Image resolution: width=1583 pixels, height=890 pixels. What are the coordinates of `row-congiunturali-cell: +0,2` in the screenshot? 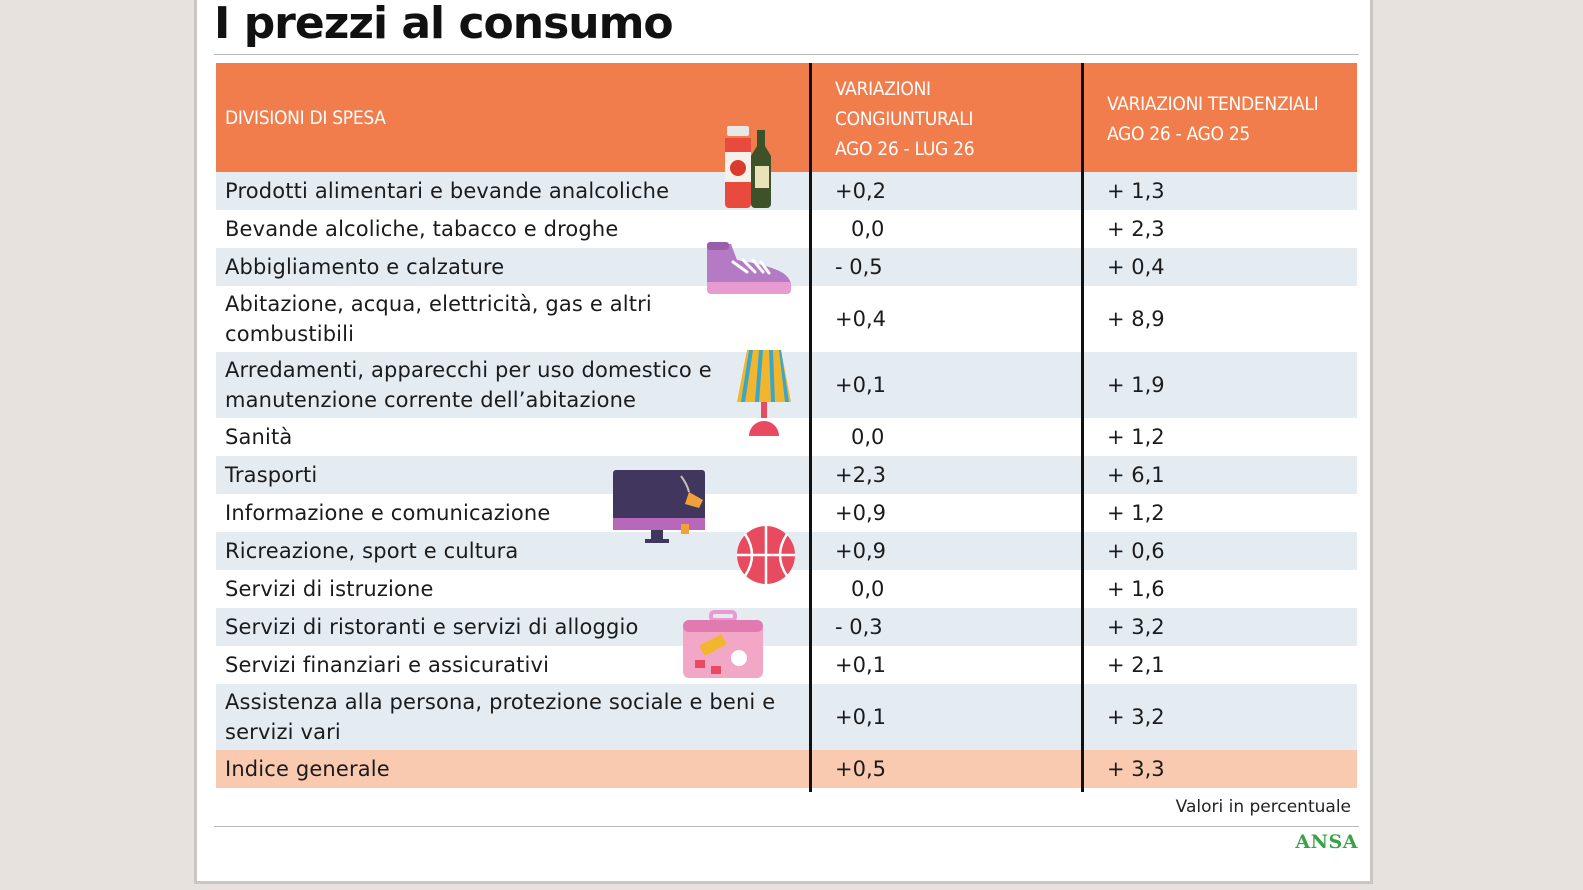 It's located at (860, 191).